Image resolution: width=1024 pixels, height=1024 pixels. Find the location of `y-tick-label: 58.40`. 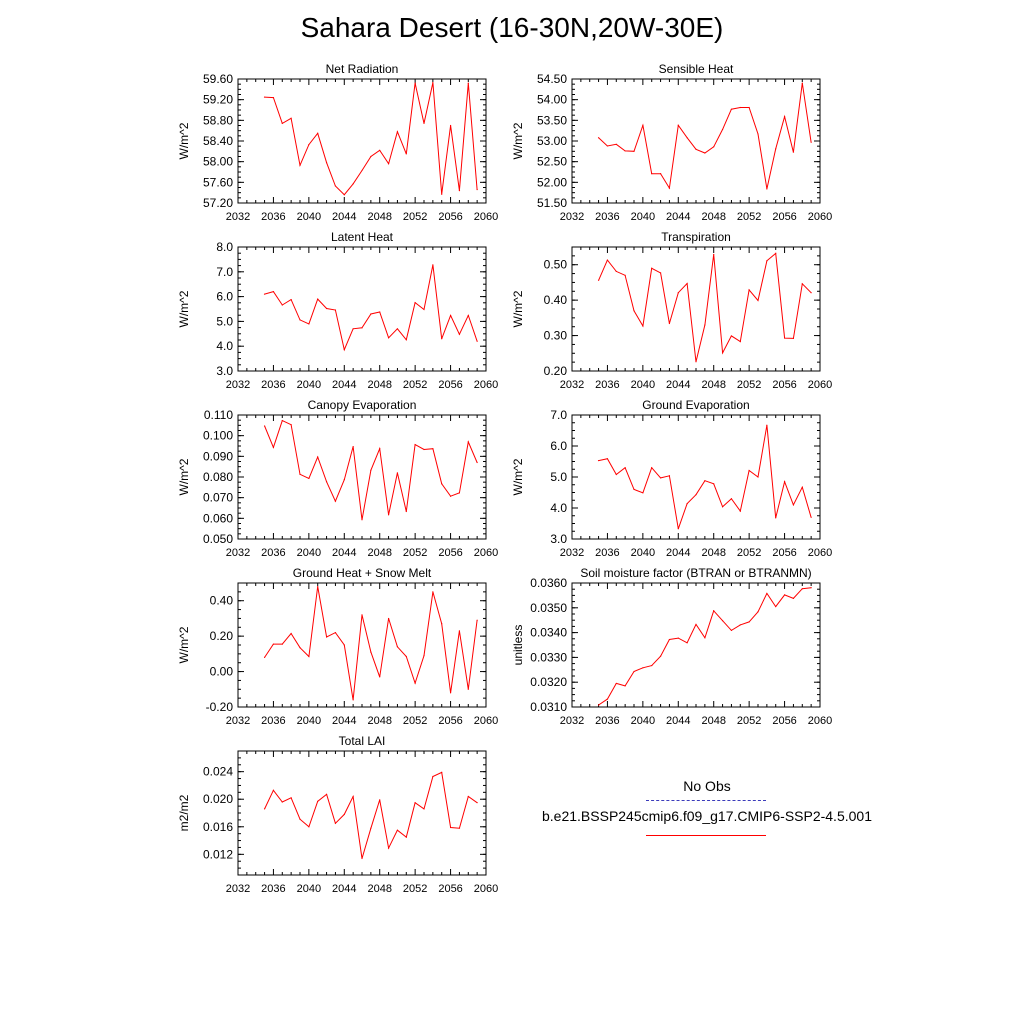

y-tick-label: 58.40 is located at coordinates (218, 141).